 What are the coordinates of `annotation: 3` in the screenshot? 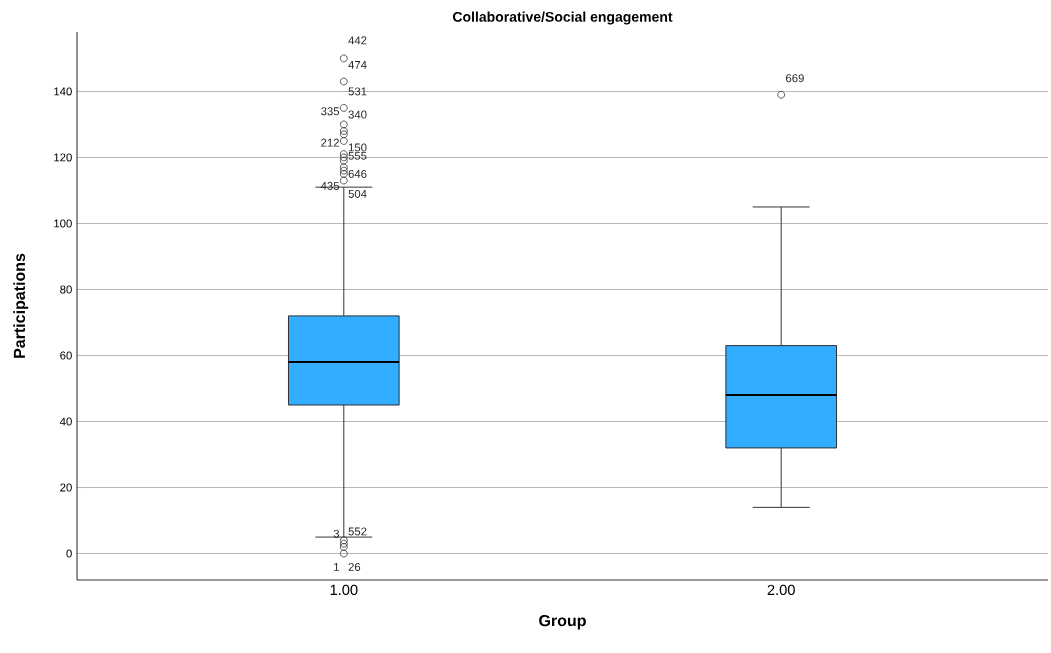 It's located at (336, 533).